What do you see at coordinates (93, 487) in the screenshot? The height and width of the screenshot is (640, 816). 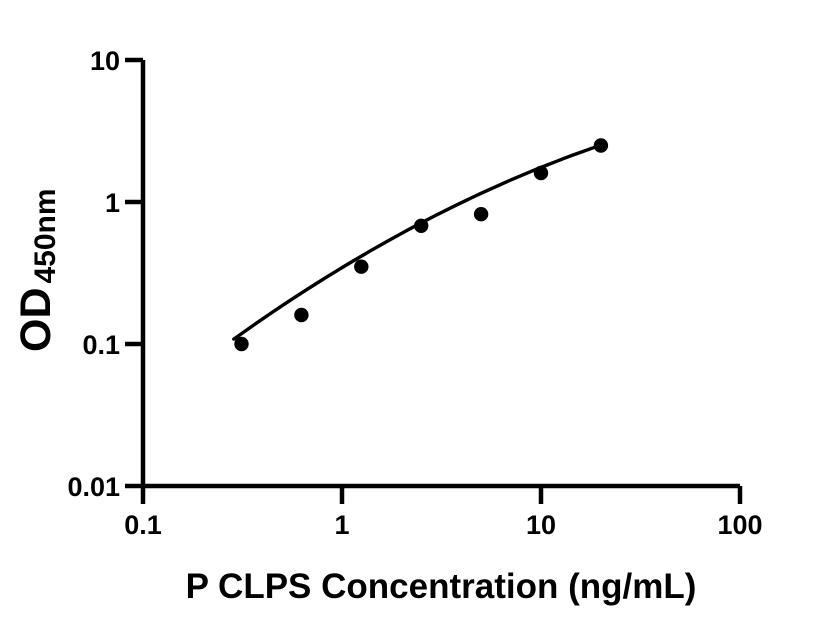 I see `y-tick-label: 0.01` at bounding box center [93, 487].